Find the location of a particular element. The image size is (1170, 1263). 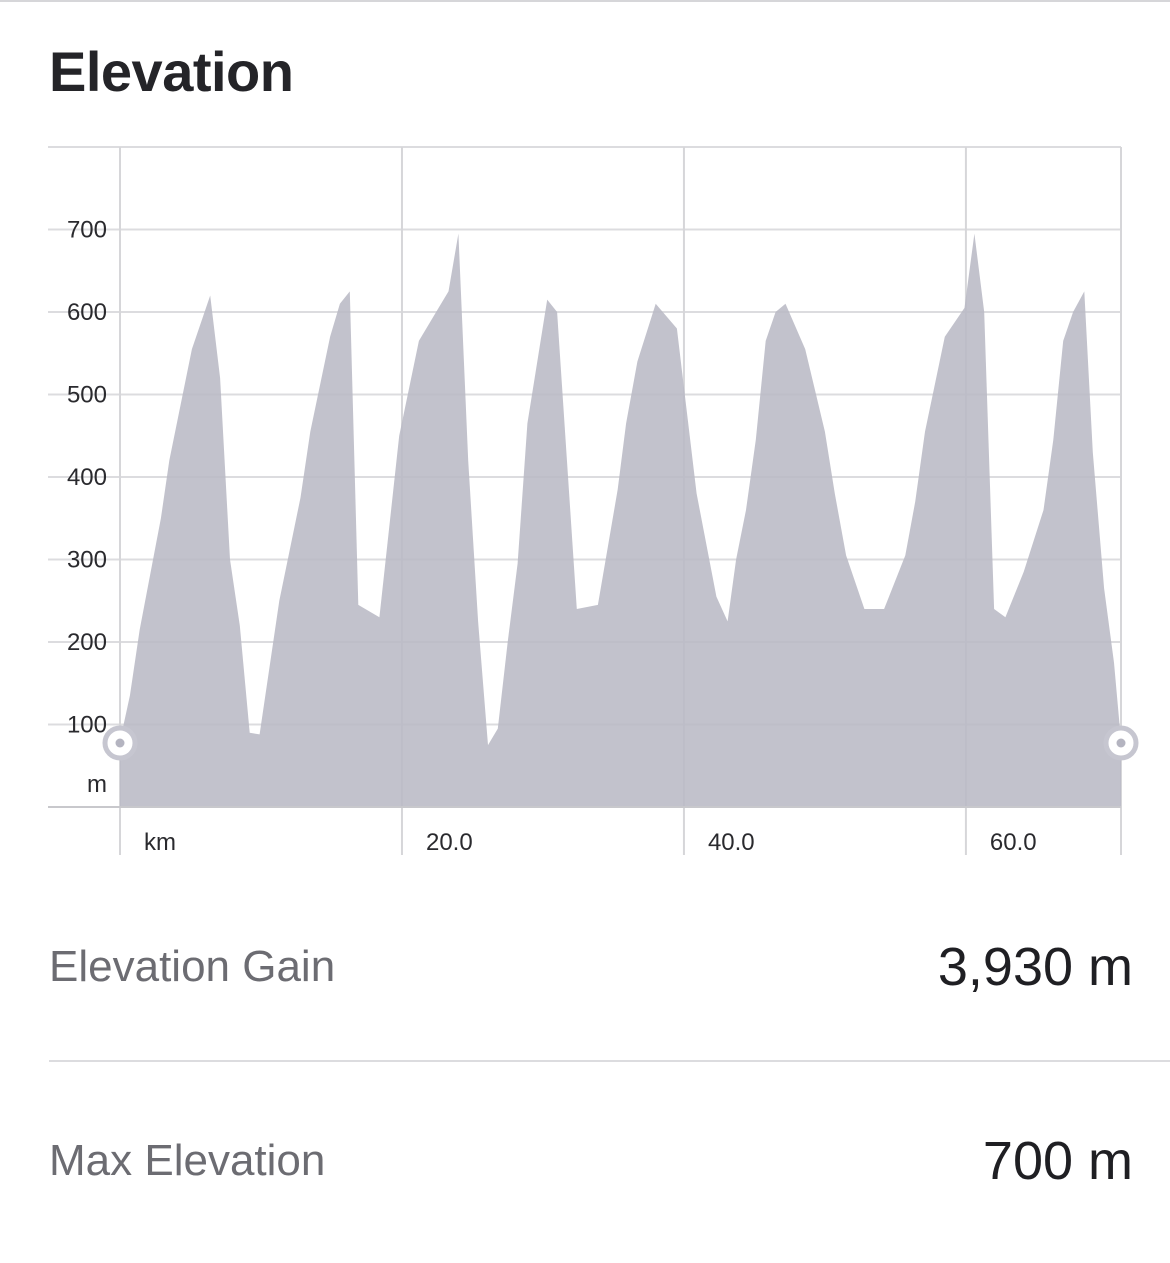

route-start-marker-dot is located at coordinates (120, 743).